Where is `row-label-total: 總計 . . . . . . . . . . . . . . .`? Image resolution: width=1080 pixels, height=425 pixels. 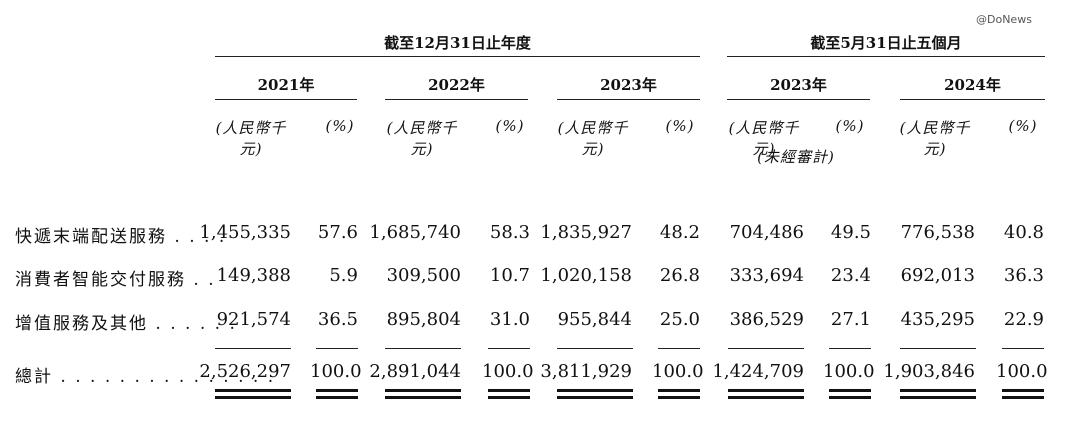 row-label-total: 總計 . . . . . . . . . . . . . . . is located at coordinates (145, 377).